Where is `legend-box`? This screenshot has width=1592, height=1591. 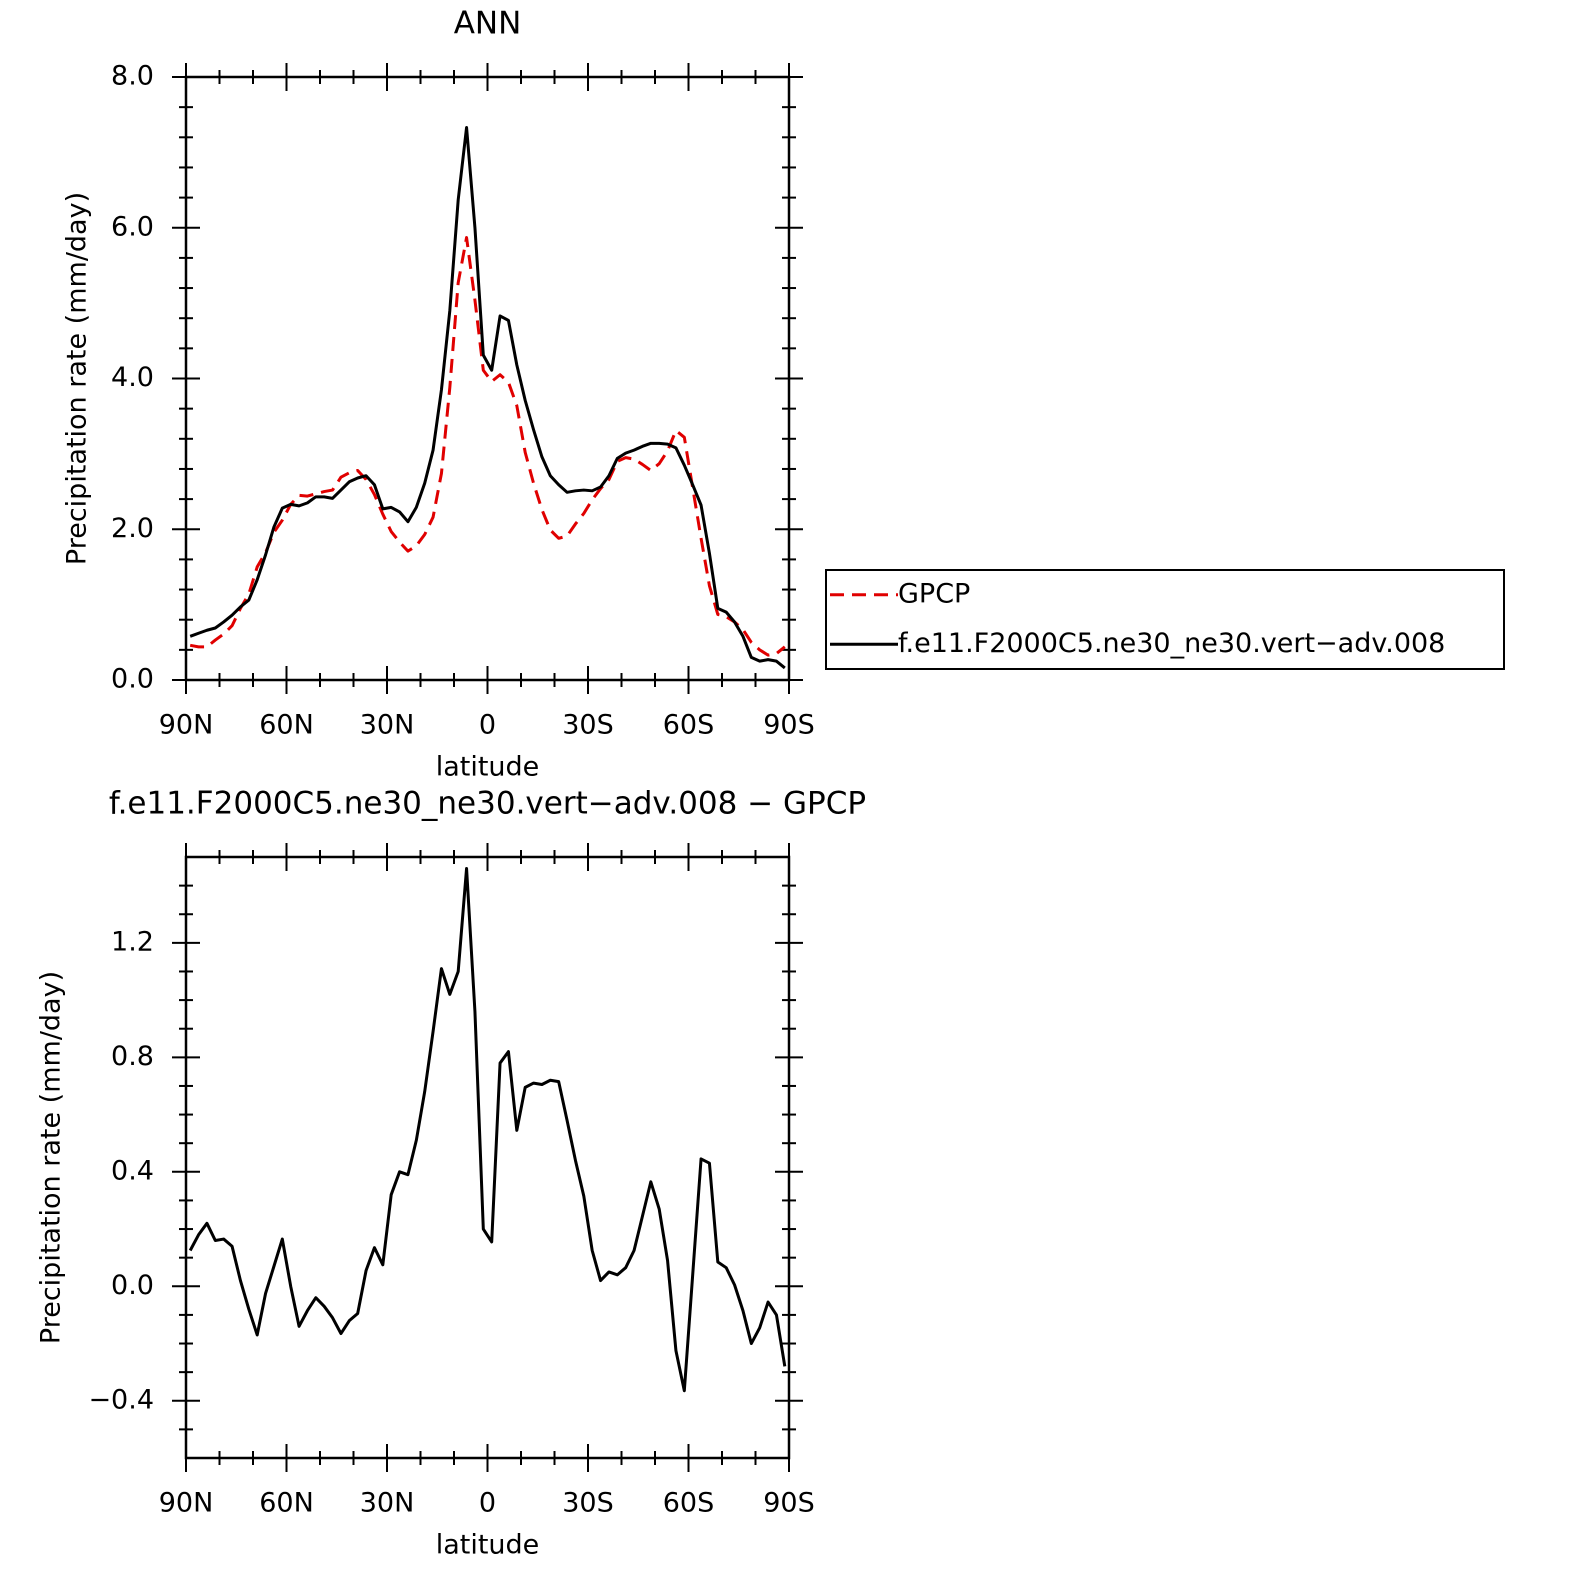 legend-box is located at coordinates (1165, 619).